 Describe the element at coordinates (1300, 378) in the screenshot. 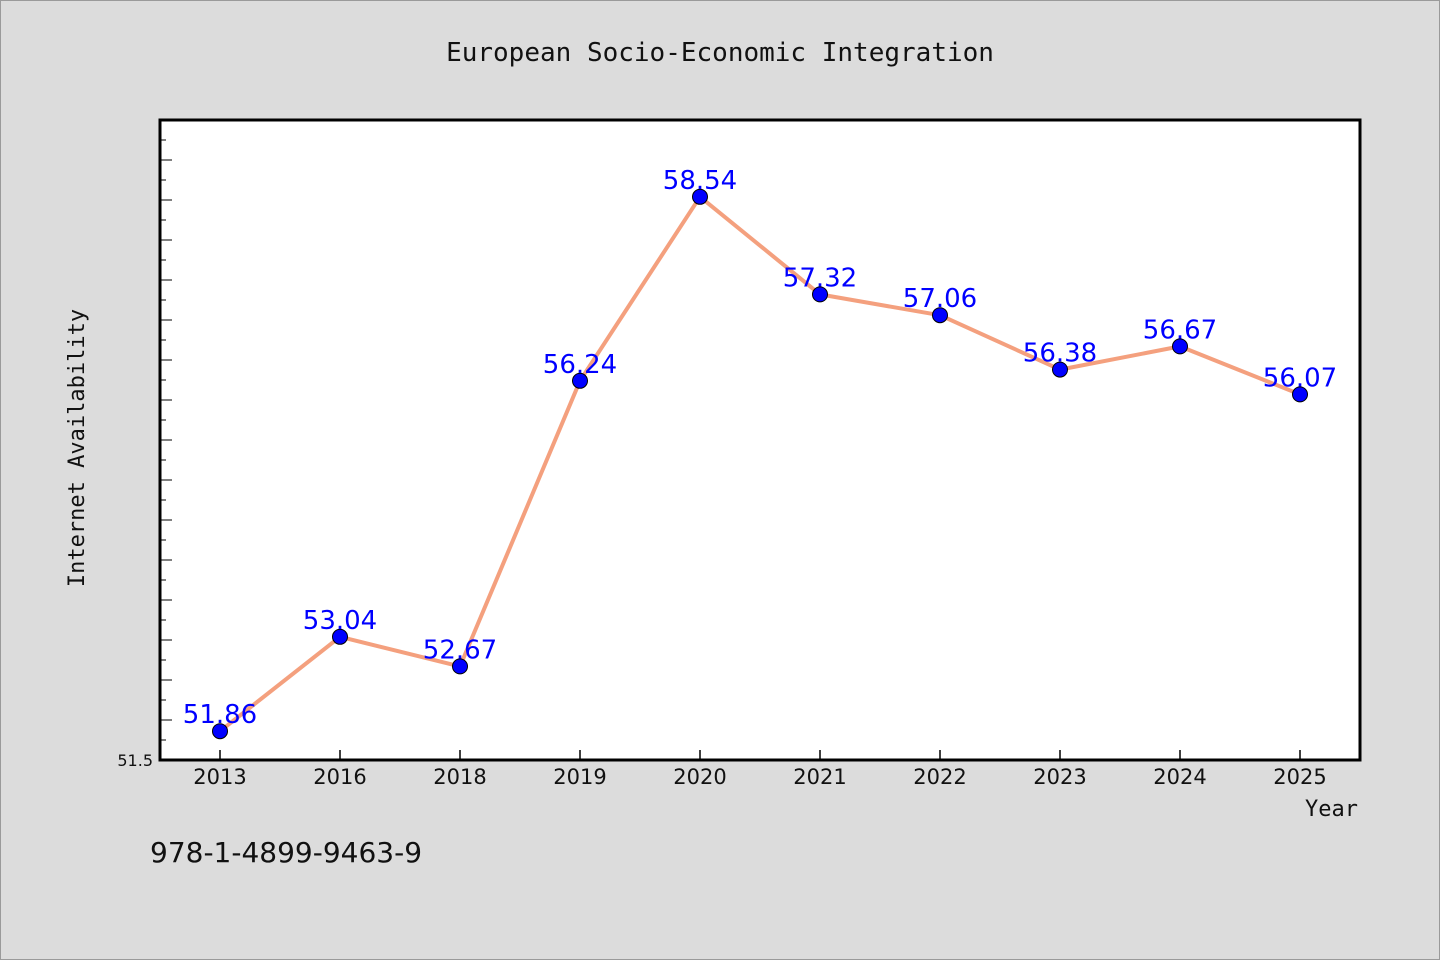

I see `data-label: 56.07` at that location.